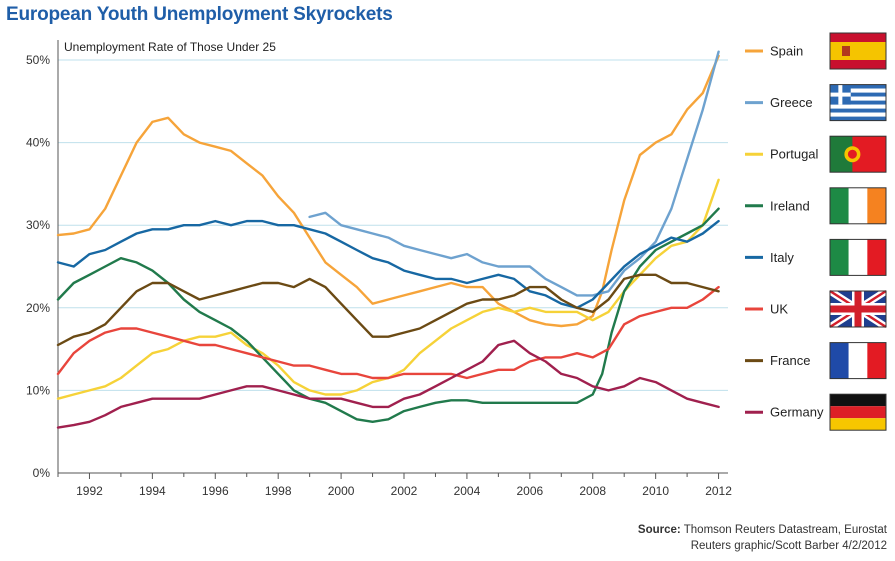  What do you see at coordinates (388, 310) in the screenshot?
I see `series-line-france` at bounding box center [388, 310].